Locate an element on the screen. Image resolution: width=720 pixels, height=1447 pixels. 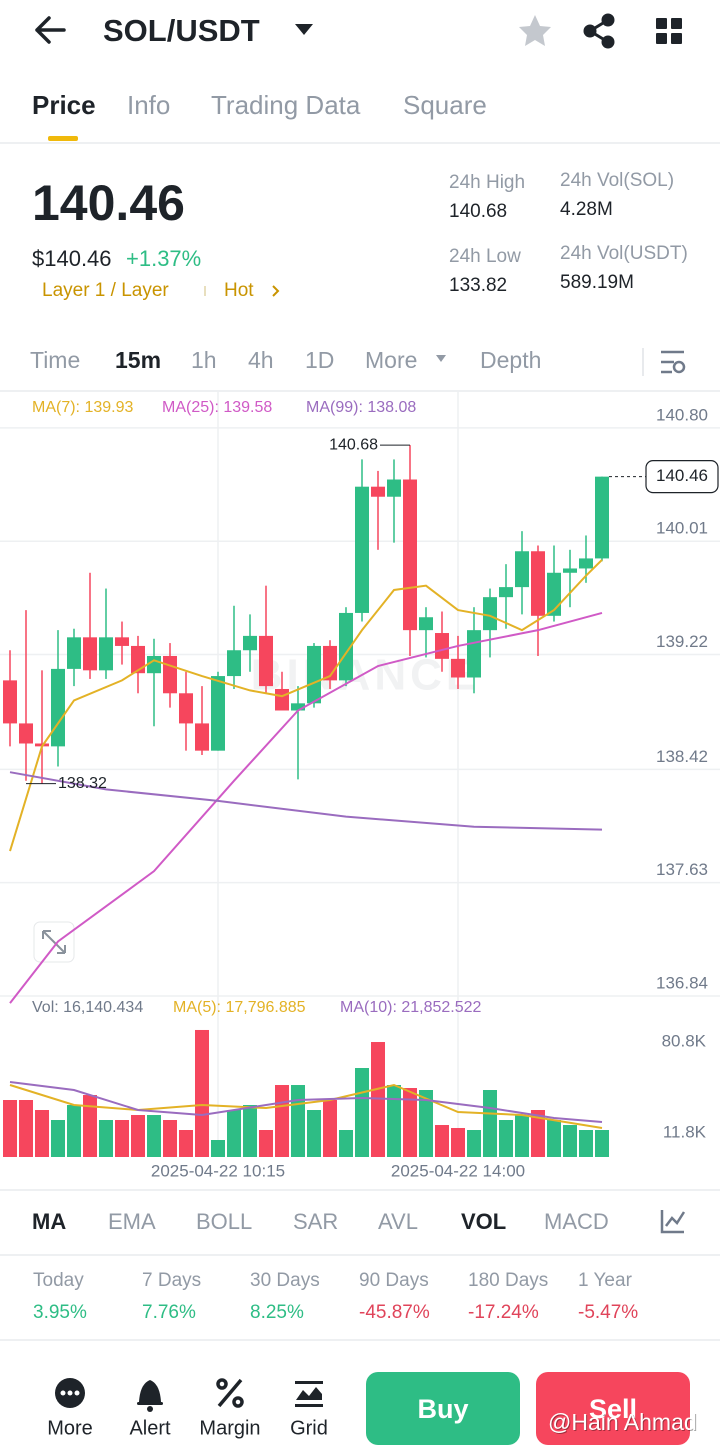
stat-label: 24h Vol(USDT) is located at coordinates (624, 253).